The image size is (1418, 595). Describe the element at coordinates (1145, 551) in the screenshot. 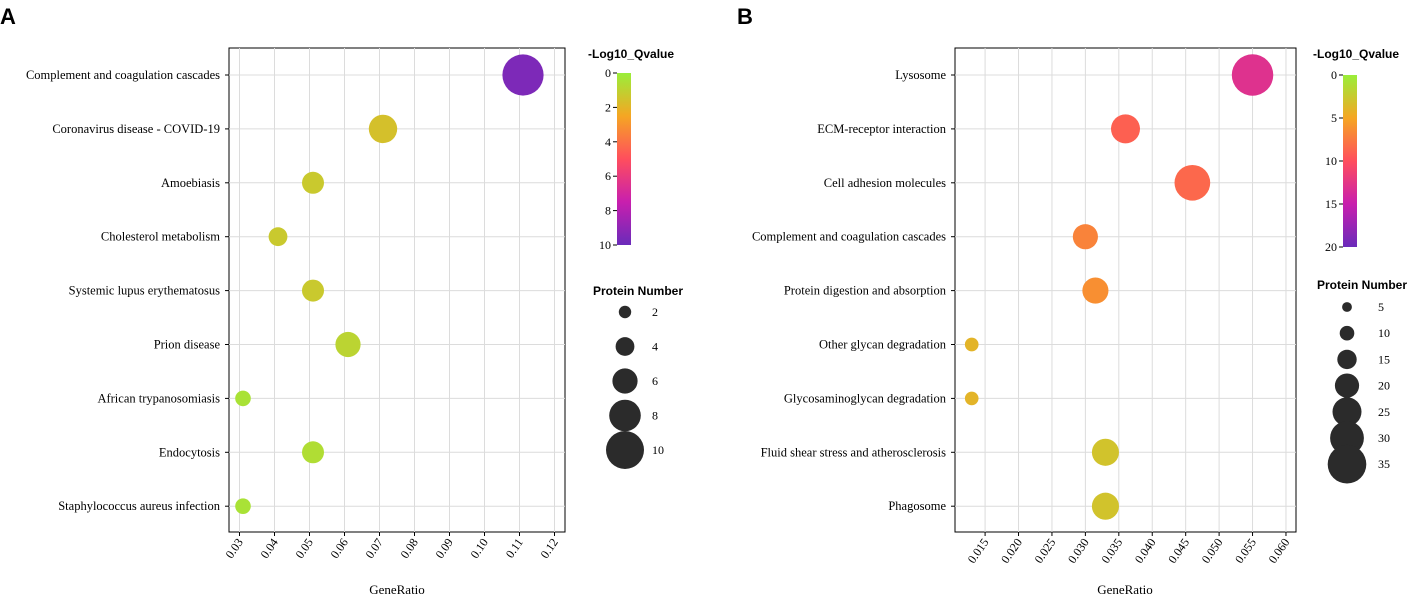

I see `x-tick-label: 0.040` at that location.